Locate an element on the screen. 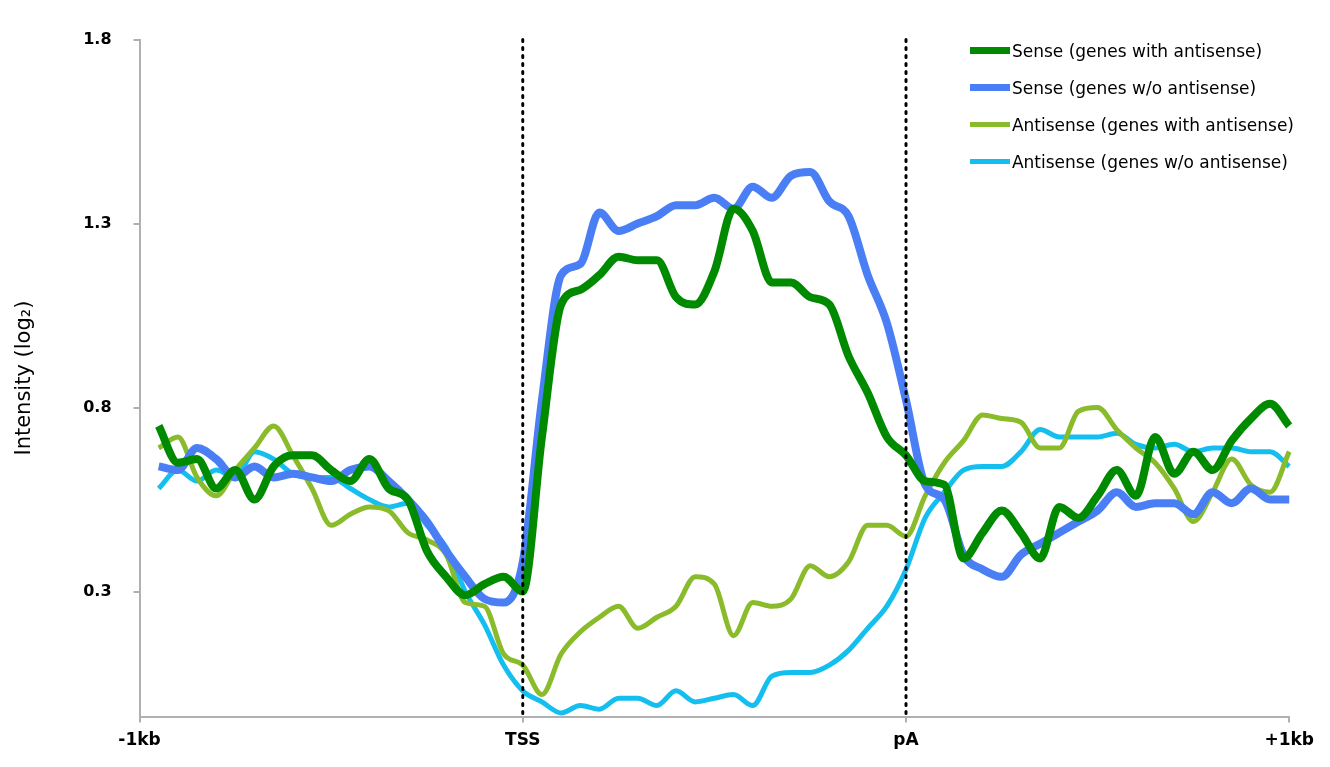 The image size is (1330, 767). legend-label: Antisense (genes w/o antisense) is located at coordinates (1149, 161).